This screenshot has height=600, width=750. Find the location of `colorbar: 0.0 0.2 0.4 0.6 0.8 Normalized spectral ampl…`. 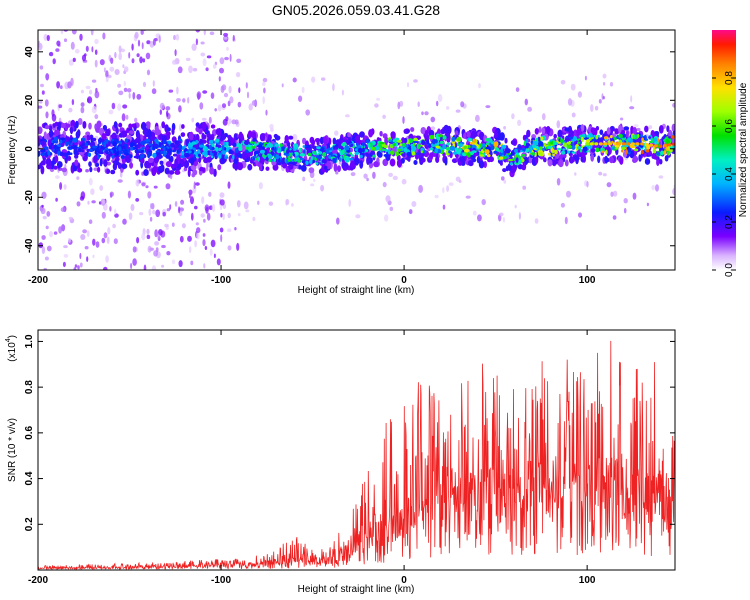

colorbar: 0.0 0.2 0.4 0.6 0.8 Normalized spectral ampl… is located at coordinates (730, 153).